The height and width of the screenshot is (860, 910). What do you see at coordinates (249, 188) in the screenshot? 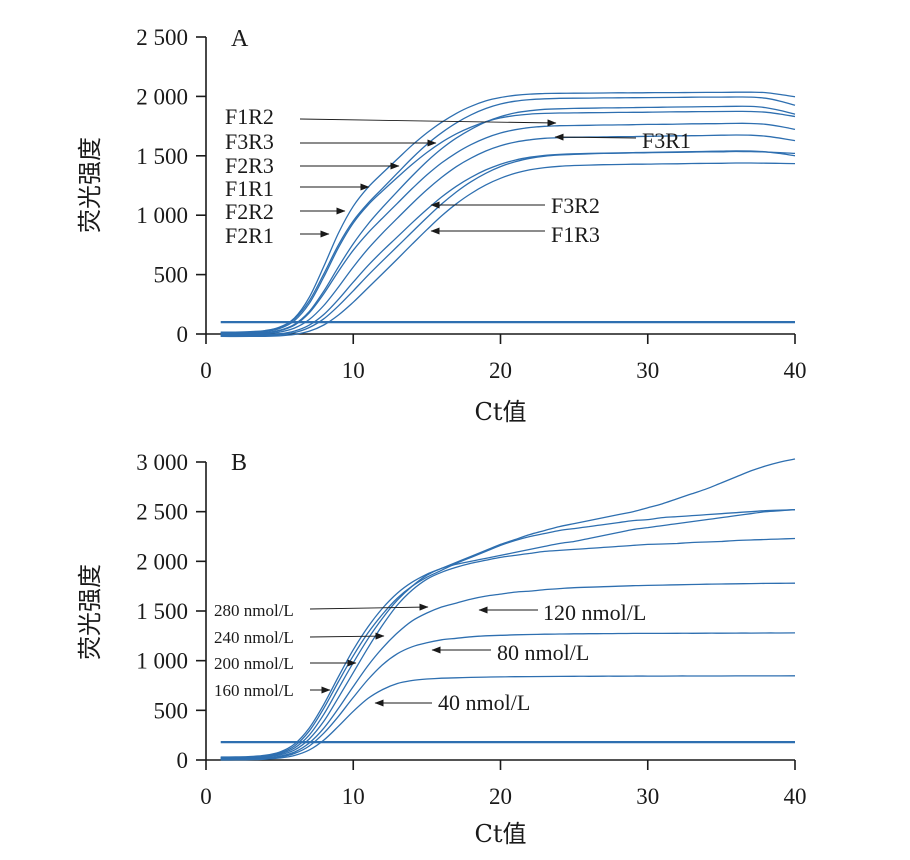
I see `series-annotation: F1R1` at bounding box center [249, 188].